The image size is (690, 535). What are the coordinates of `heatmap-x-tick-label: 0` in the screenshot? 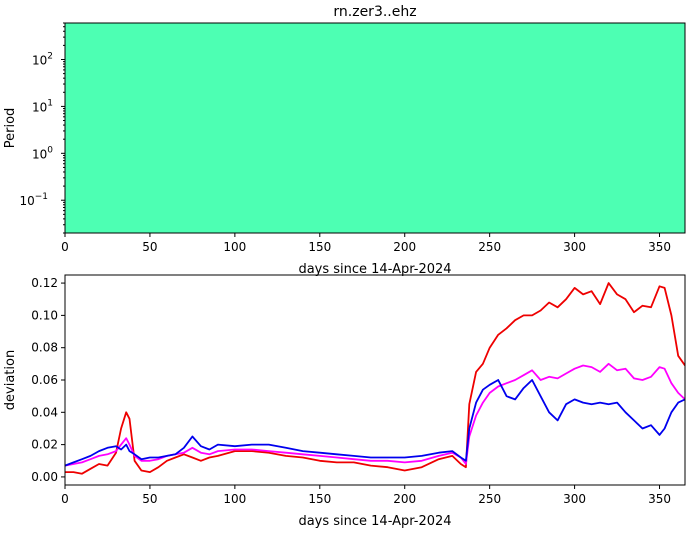 It's located at (65, 247).